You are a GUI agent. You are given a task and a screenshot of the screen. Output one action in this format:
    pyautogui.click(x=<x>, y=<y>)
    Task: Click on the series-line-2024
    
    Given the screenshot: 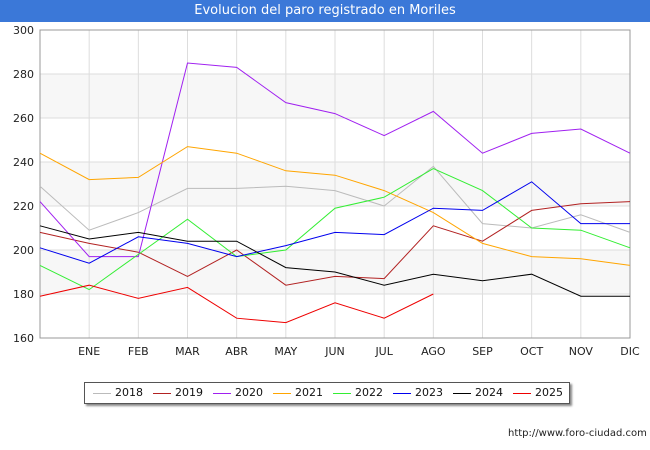 What is the action you would take?
    pyautogui.click(x=334, y=261)
    